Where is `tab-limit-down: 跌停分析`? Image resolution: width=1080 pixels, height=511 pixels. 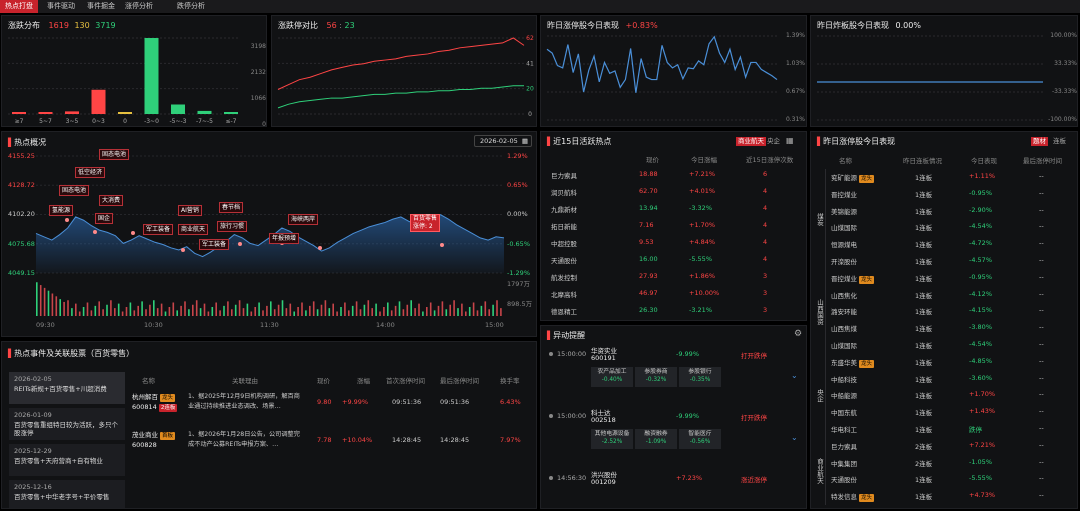
tab-limit-down: 跌停分析 is located at coordinates (191, 6).